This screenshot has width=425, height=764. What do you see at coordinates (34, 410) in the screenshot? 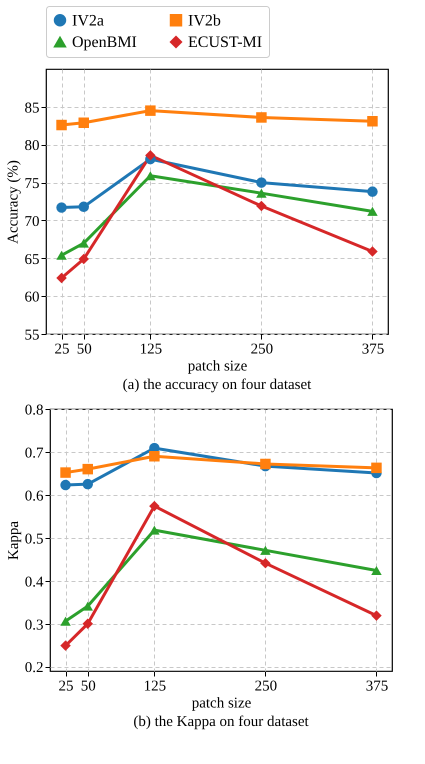
I see `y-tick-label: 0.8` at bounding box center [34, 410].